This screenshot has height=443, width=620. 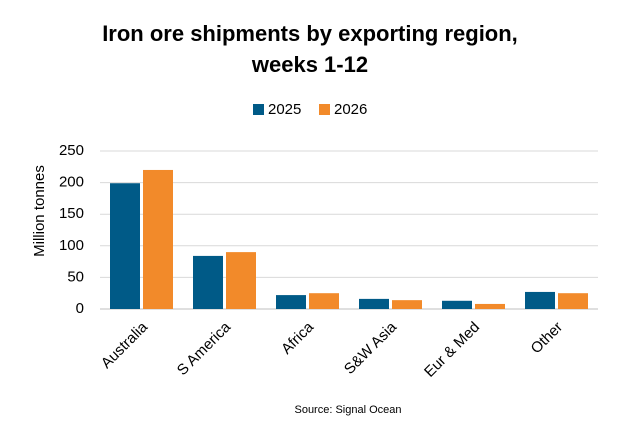 What do you see at coordinates (347, 410) in the screenshot?
I see `source-note: Source: Signal Ocean` at bounding box center [347, 410].